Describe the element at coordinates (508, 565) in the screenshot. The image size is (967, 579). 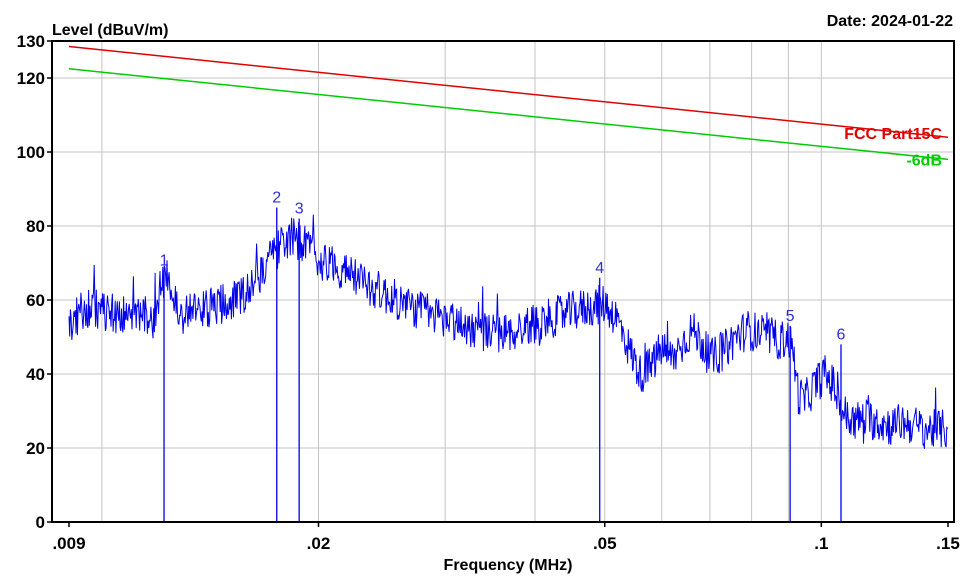
I see `x-axis-title: Frequency (MHz)` at that location.